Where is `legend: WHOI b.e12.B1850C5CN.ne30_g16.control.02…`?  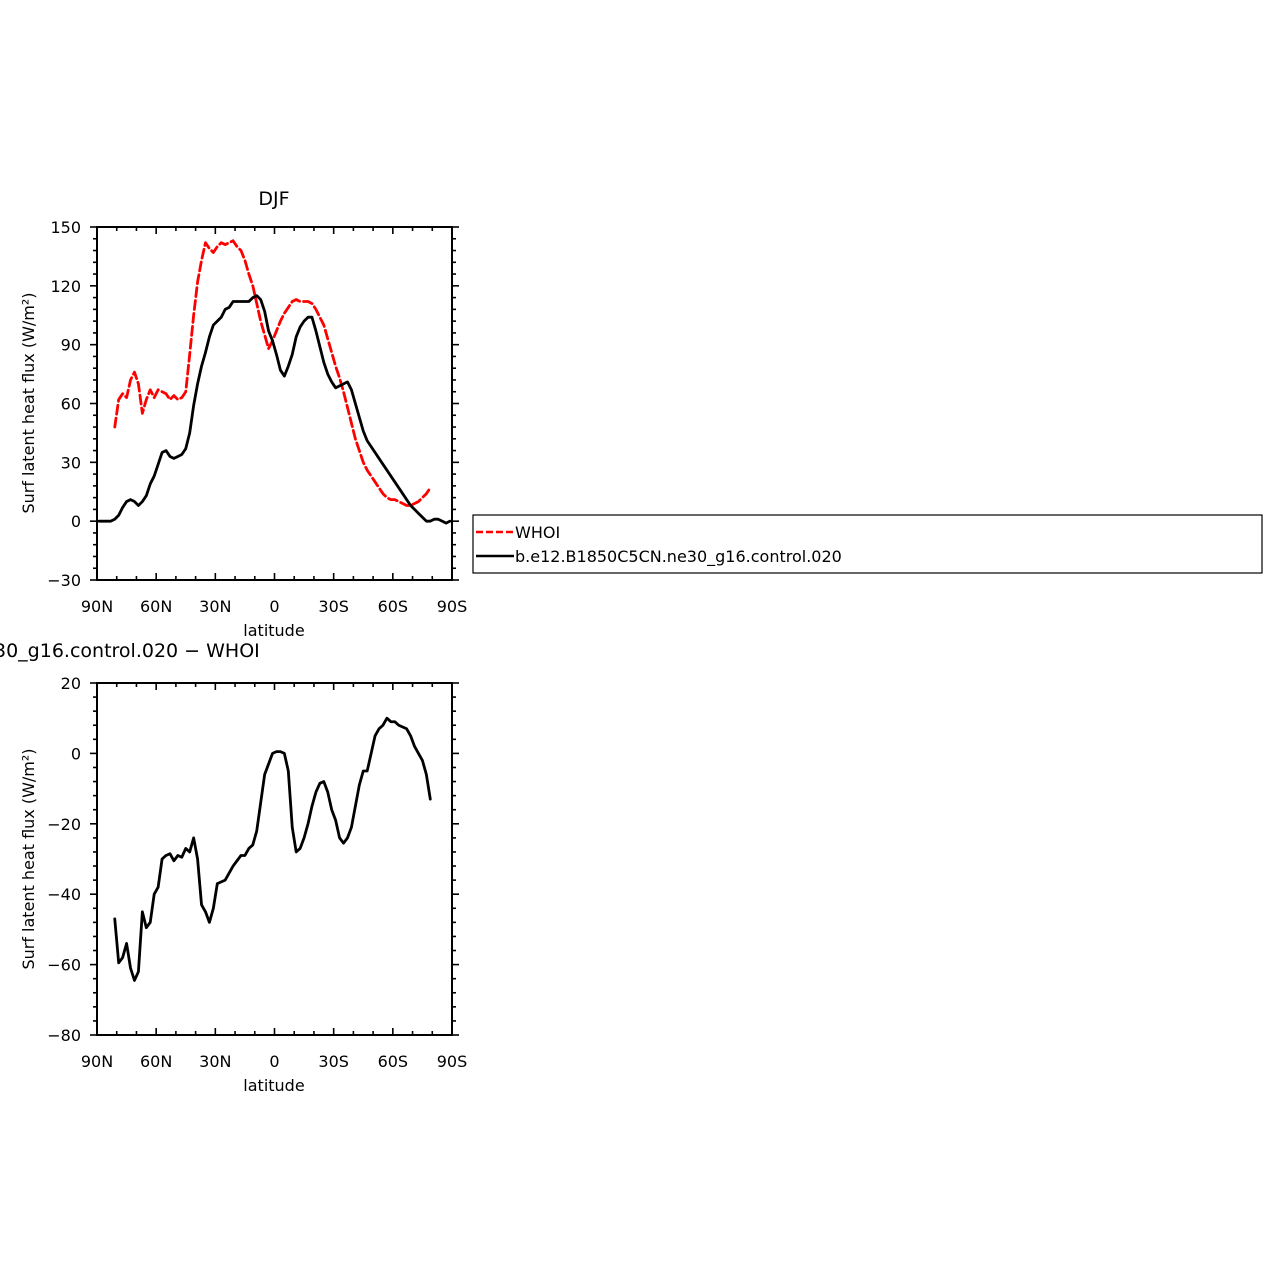 legend: WHOI b.e12.B1850C5CN.ne30_g16.control.02… is located at coordinates (867, 544).